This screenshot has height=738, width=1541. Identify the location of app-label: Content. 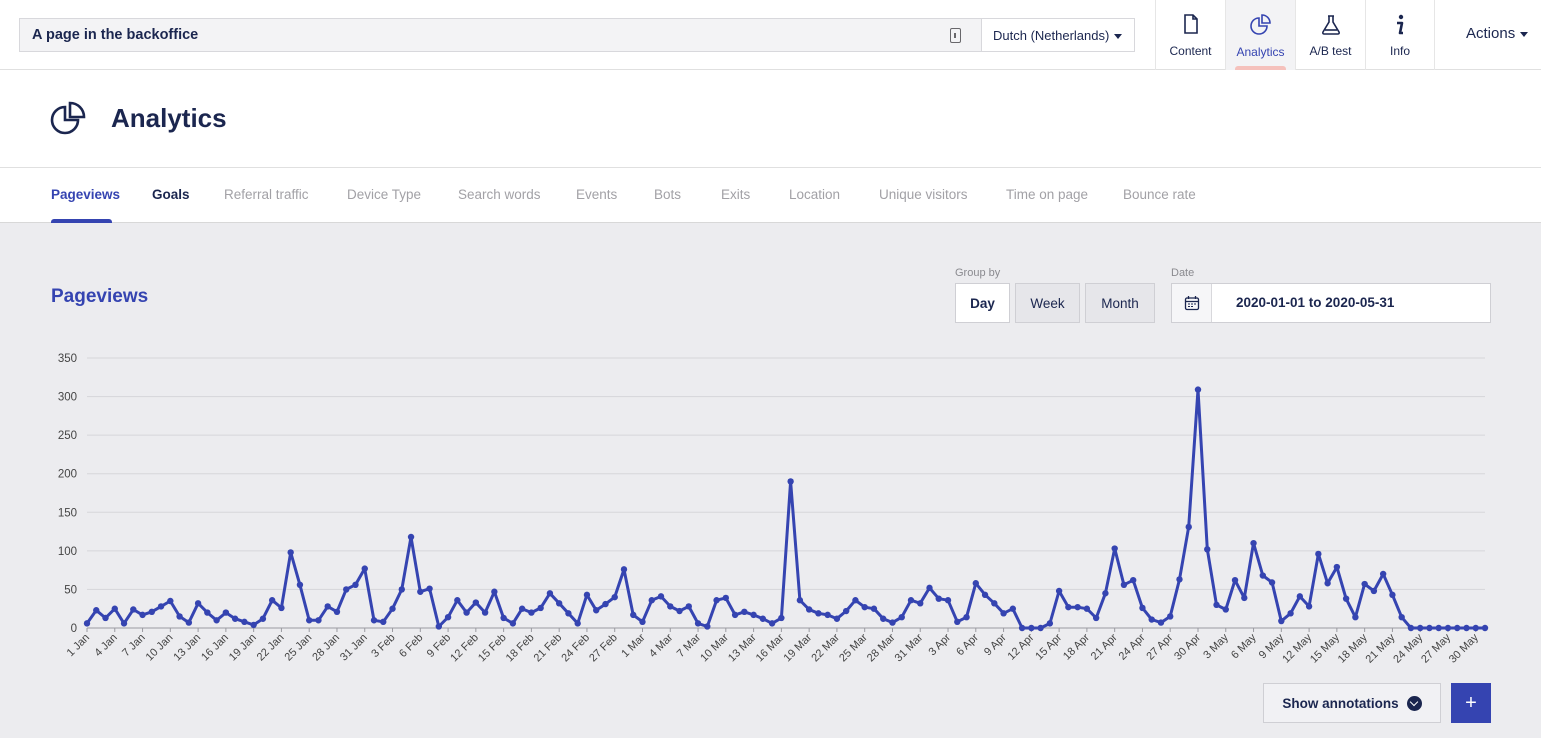
(1190, 51).